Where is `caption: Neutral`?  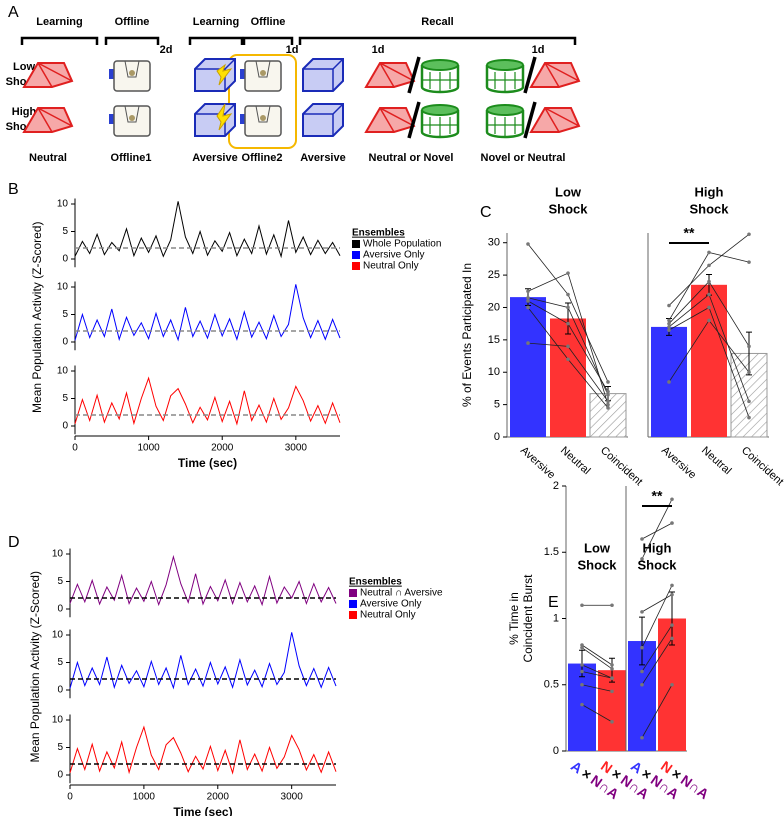
caption: Neutral is located at coordinates (48, 158).